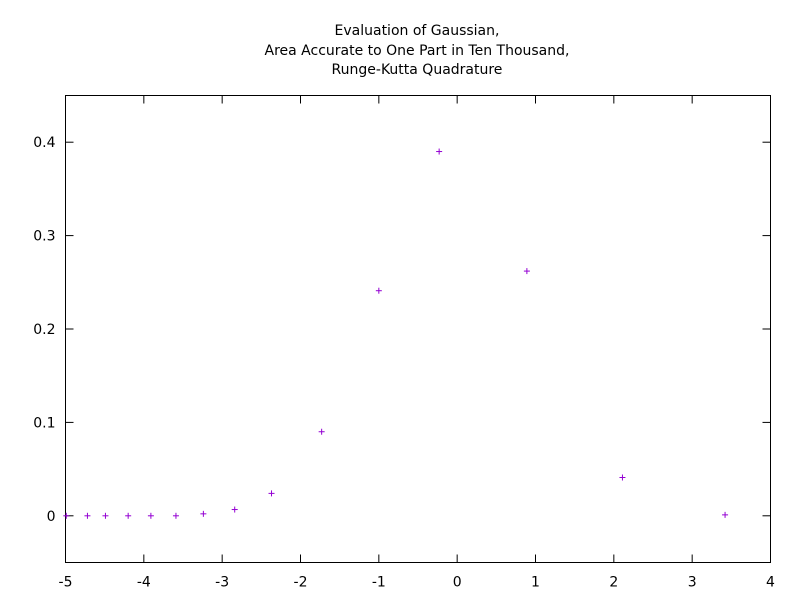 The width and height of the screenshot is (800, 600). Describe the element at coordinates (417, 31) in the screenshot. I see `chart-title-line-1: Evaluation of Gaussian,` at that location.